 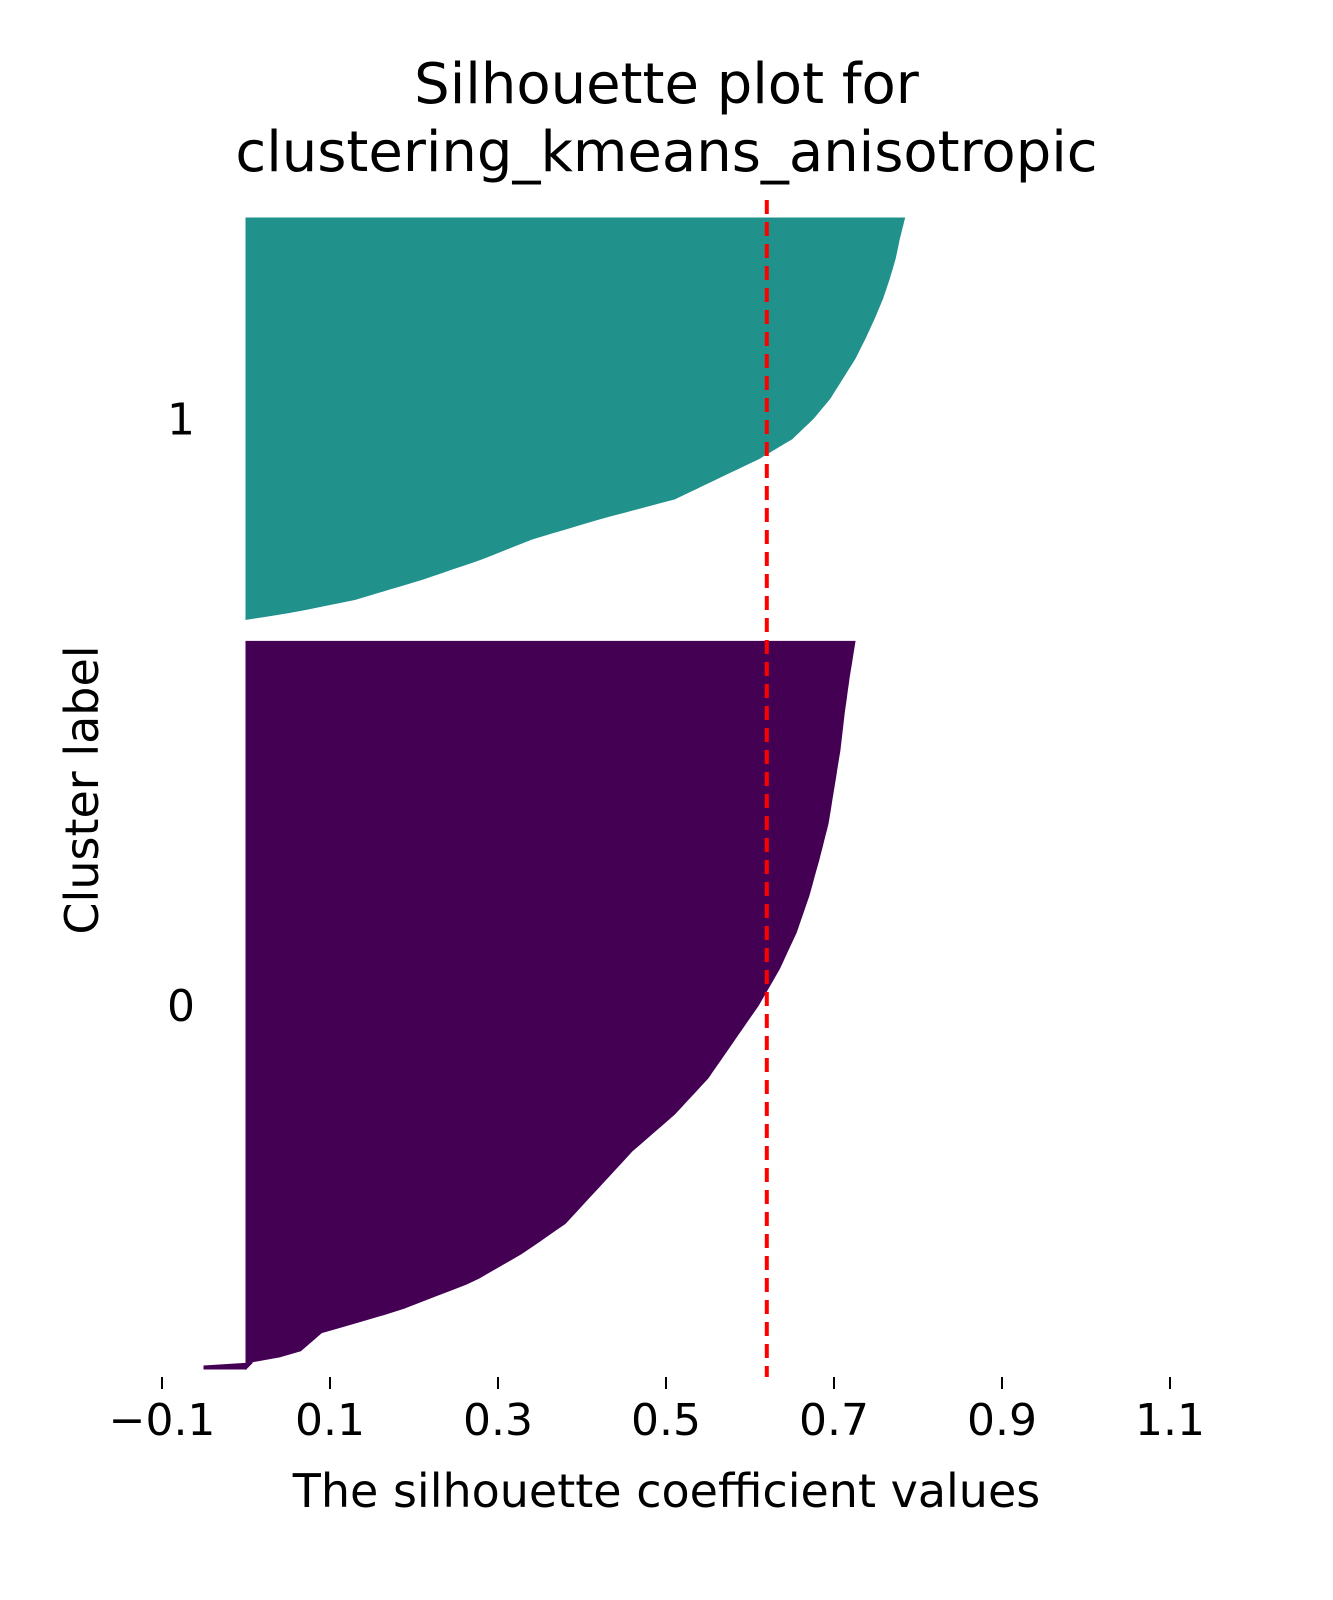 I want to click on chart-title-line-2: clustering_kmeans_anisotropic, so click(x=666, y=152).